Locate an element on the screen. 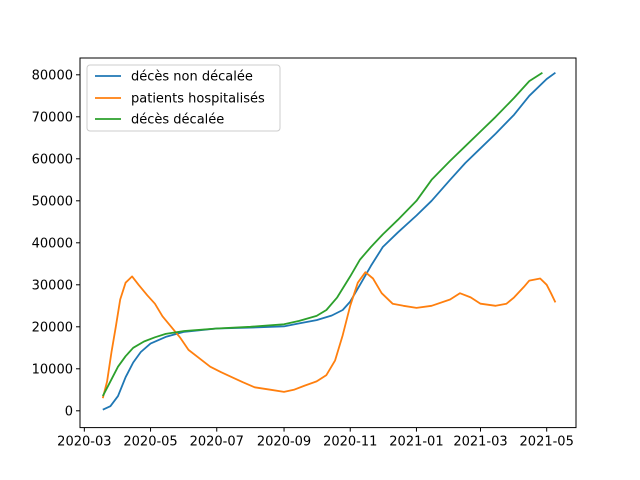 The height and width of the screenshot is (480, 640). legend-entry-1: décès non décalée is located at coordinates (174, 77).